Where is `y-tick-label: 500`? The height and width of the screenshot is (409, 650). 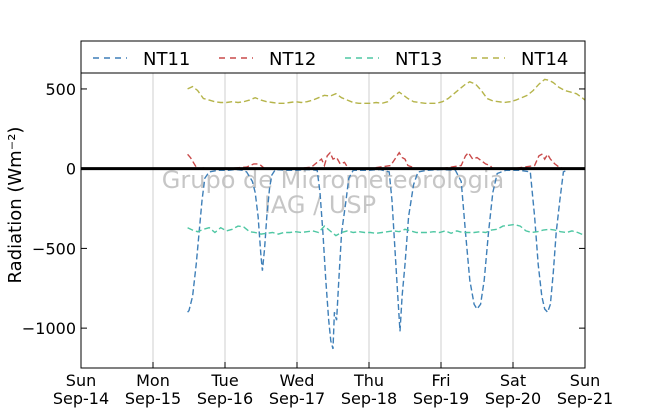 y-tick-label: 500 is located at coordinates (60, 89).